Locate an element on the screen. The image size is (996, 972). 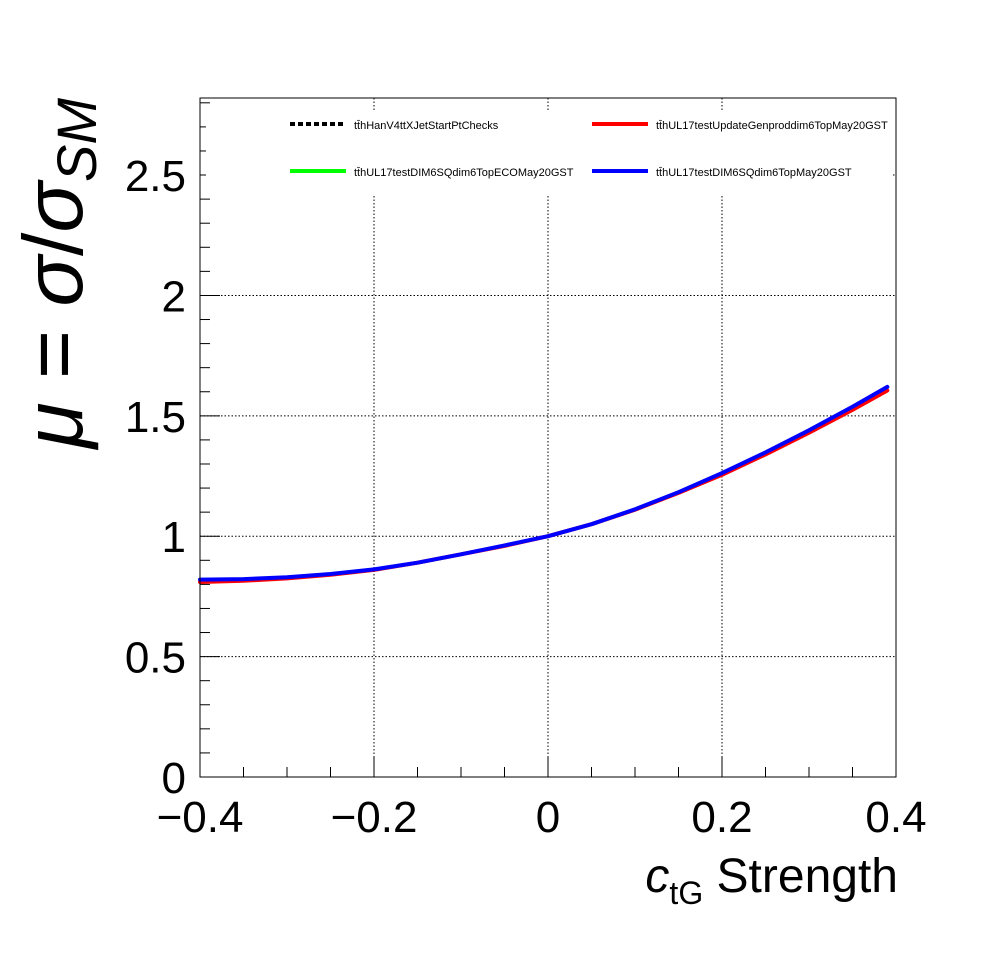
x-axis-title: ctG Strength is located at coordinates (771, 880).